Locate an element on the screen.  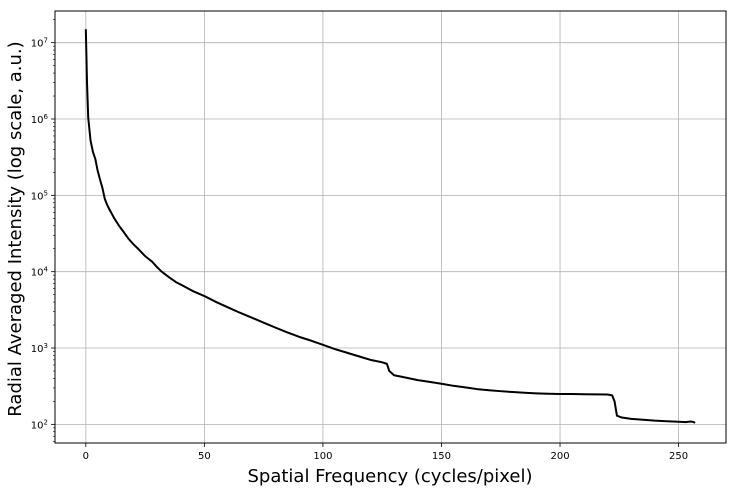
x-tick-label: 0 is located at coordinates (86, 456).